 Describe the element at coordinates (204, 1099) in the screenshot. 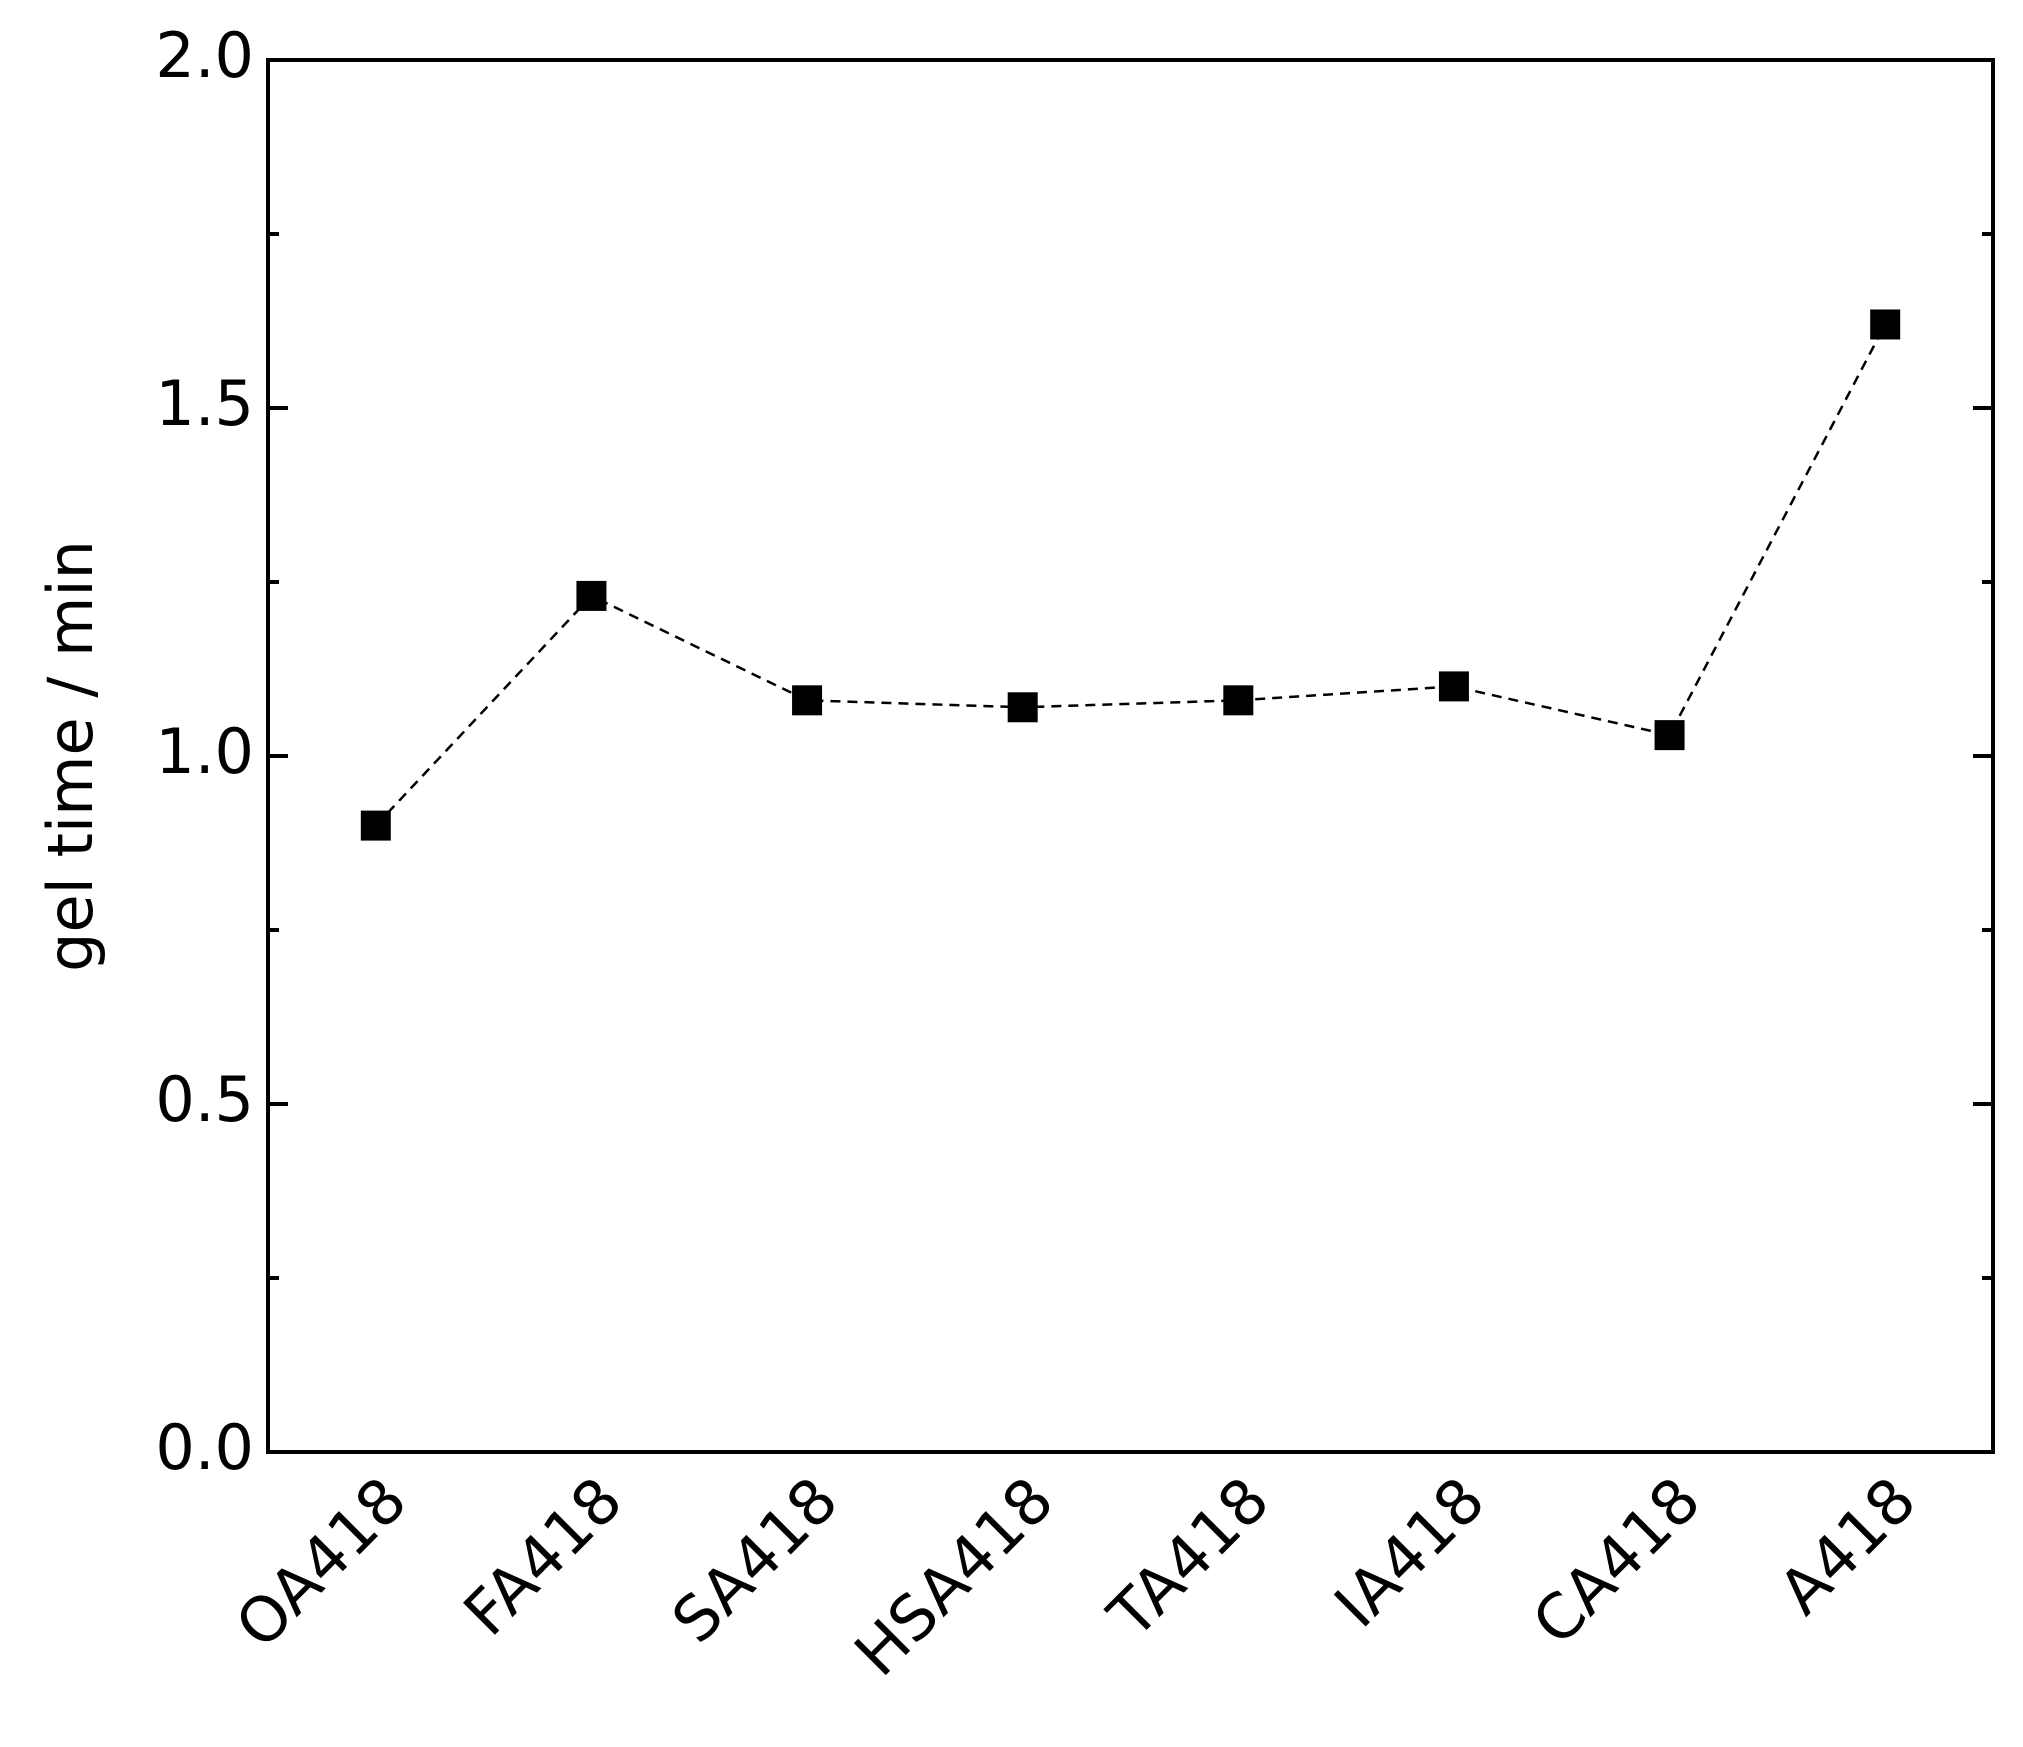

I see `y-tick-label: 0.5` at that location.